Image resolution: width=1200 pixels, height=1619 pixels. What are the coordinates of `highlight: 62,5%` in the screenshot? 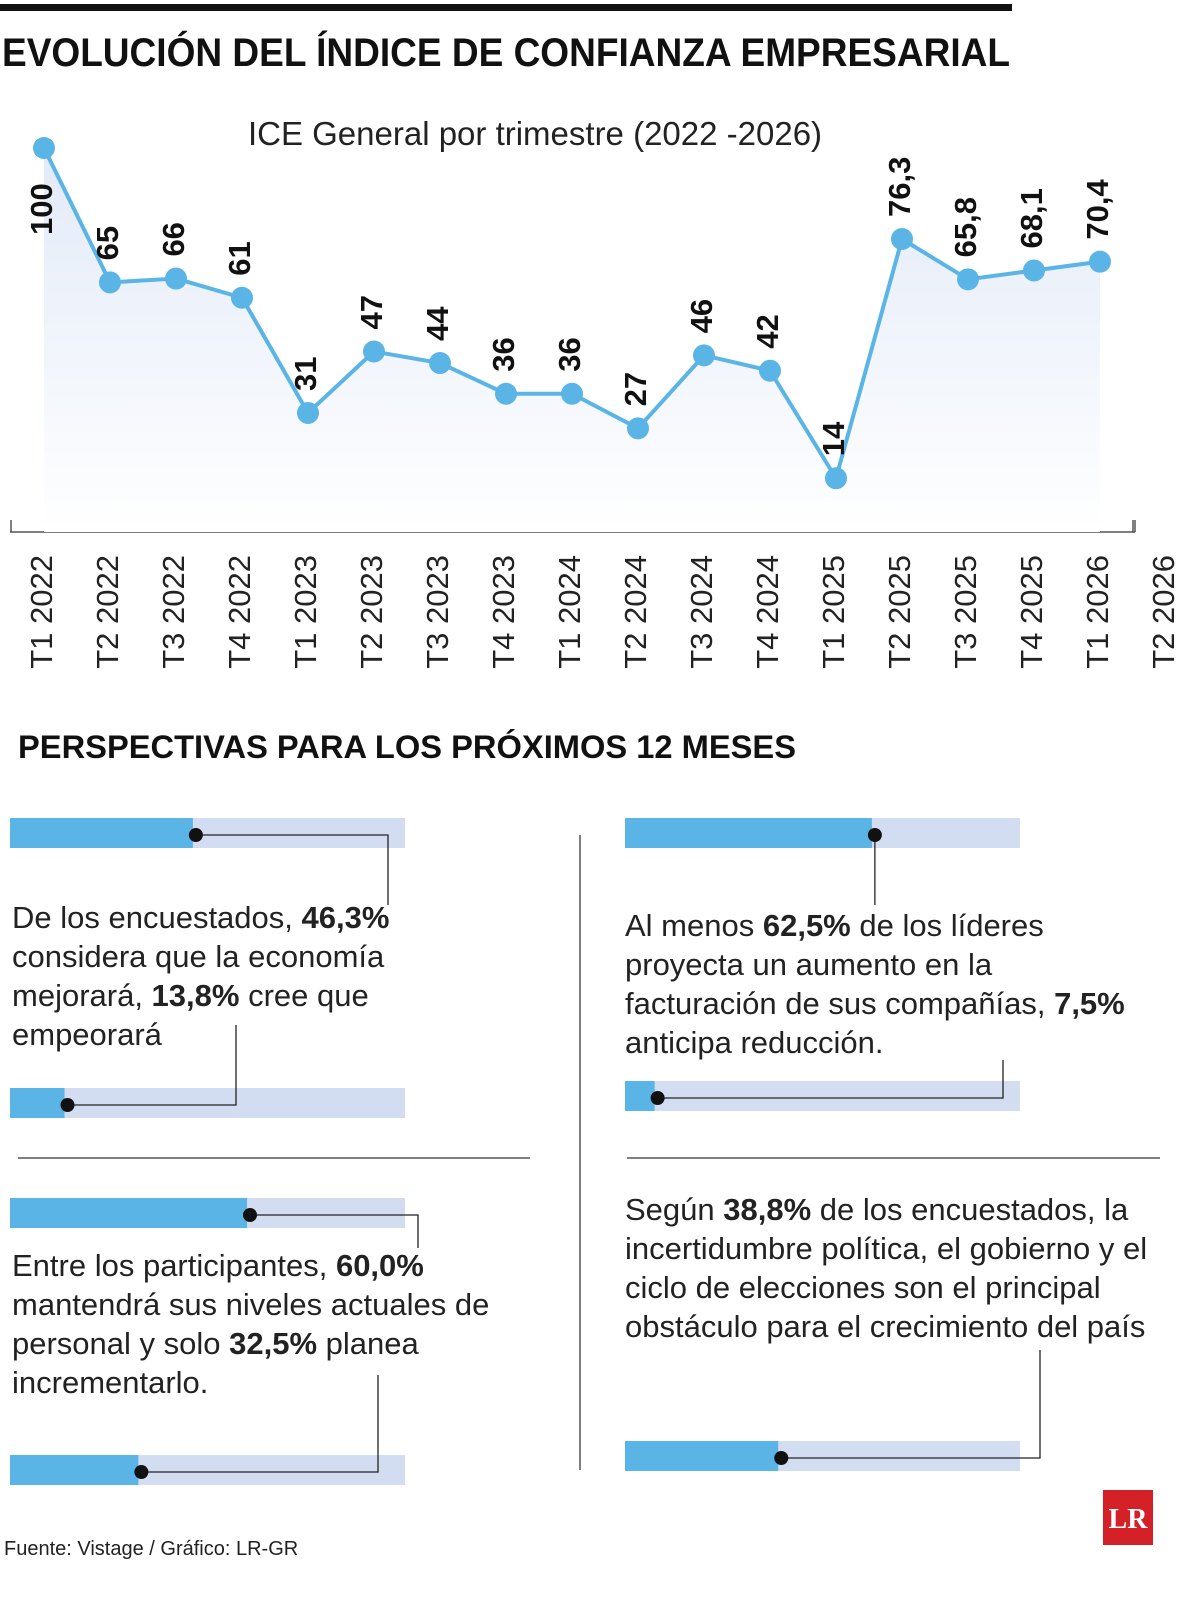 It's located at (806, 925).